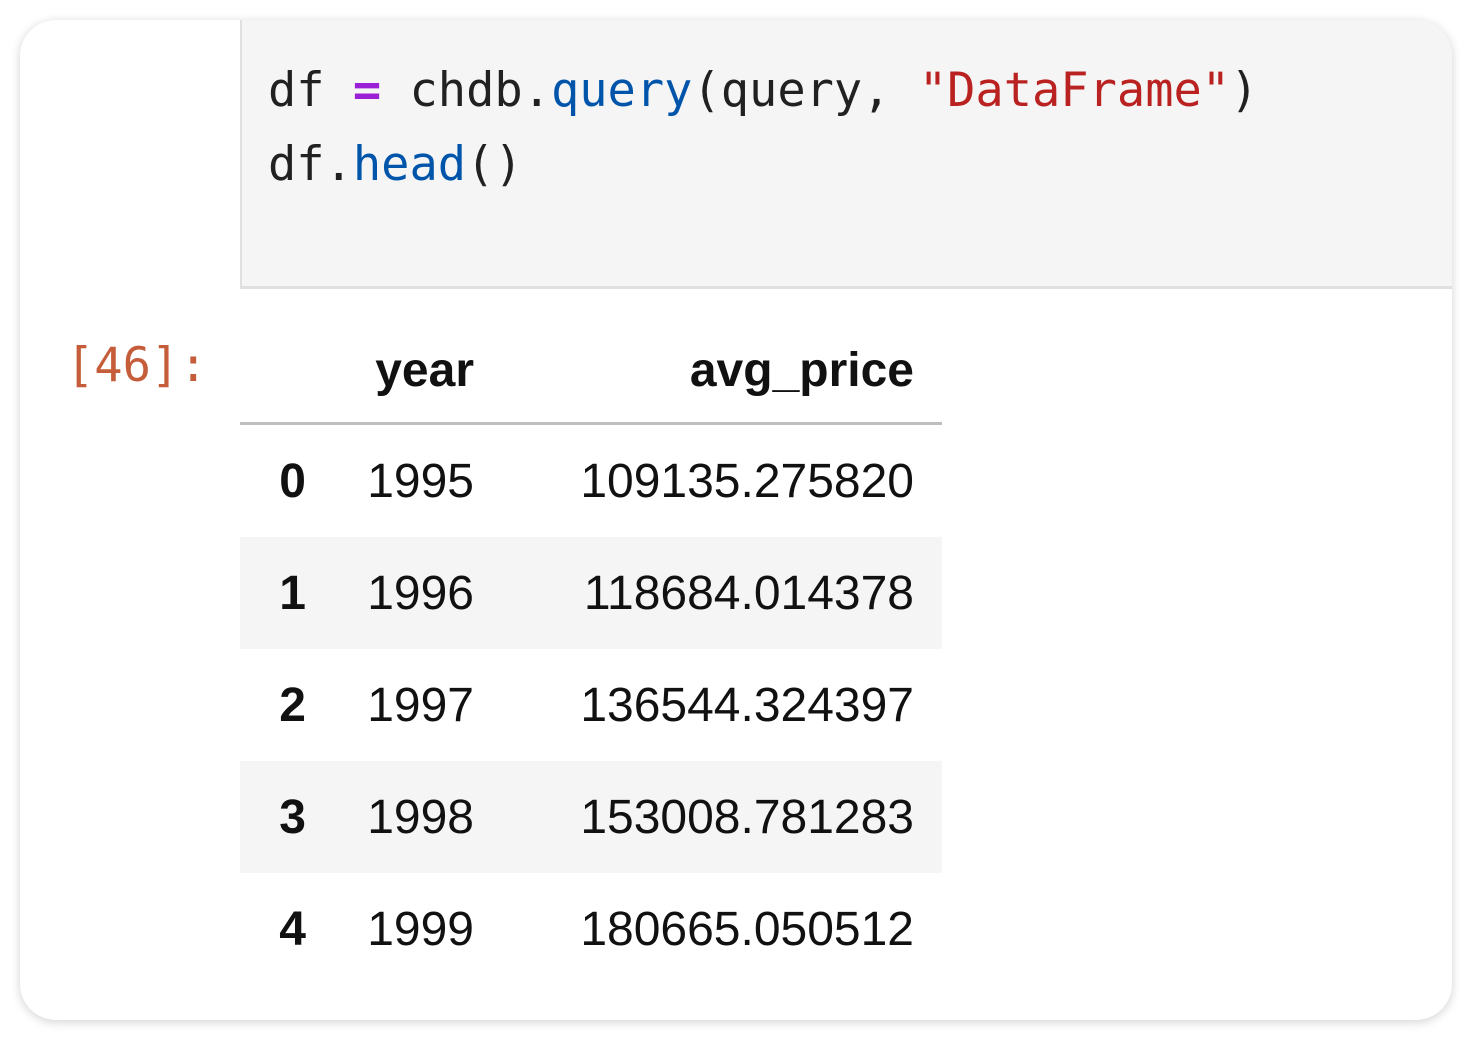  Describe the element at coordinates (310, 90) in the screenshot. I see `code-token: df` at that location.